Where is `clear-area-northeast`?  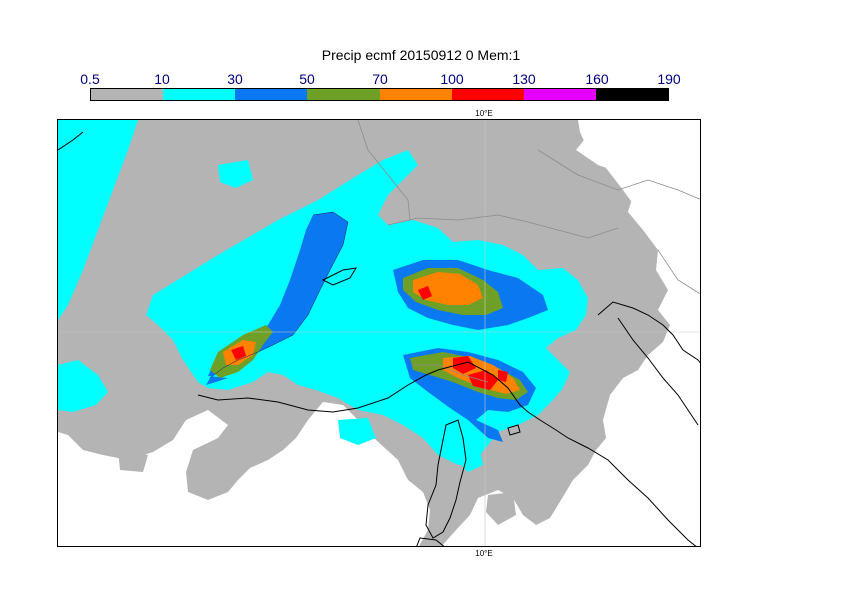 clear-area-northeast is located at coordinates (639, 195).